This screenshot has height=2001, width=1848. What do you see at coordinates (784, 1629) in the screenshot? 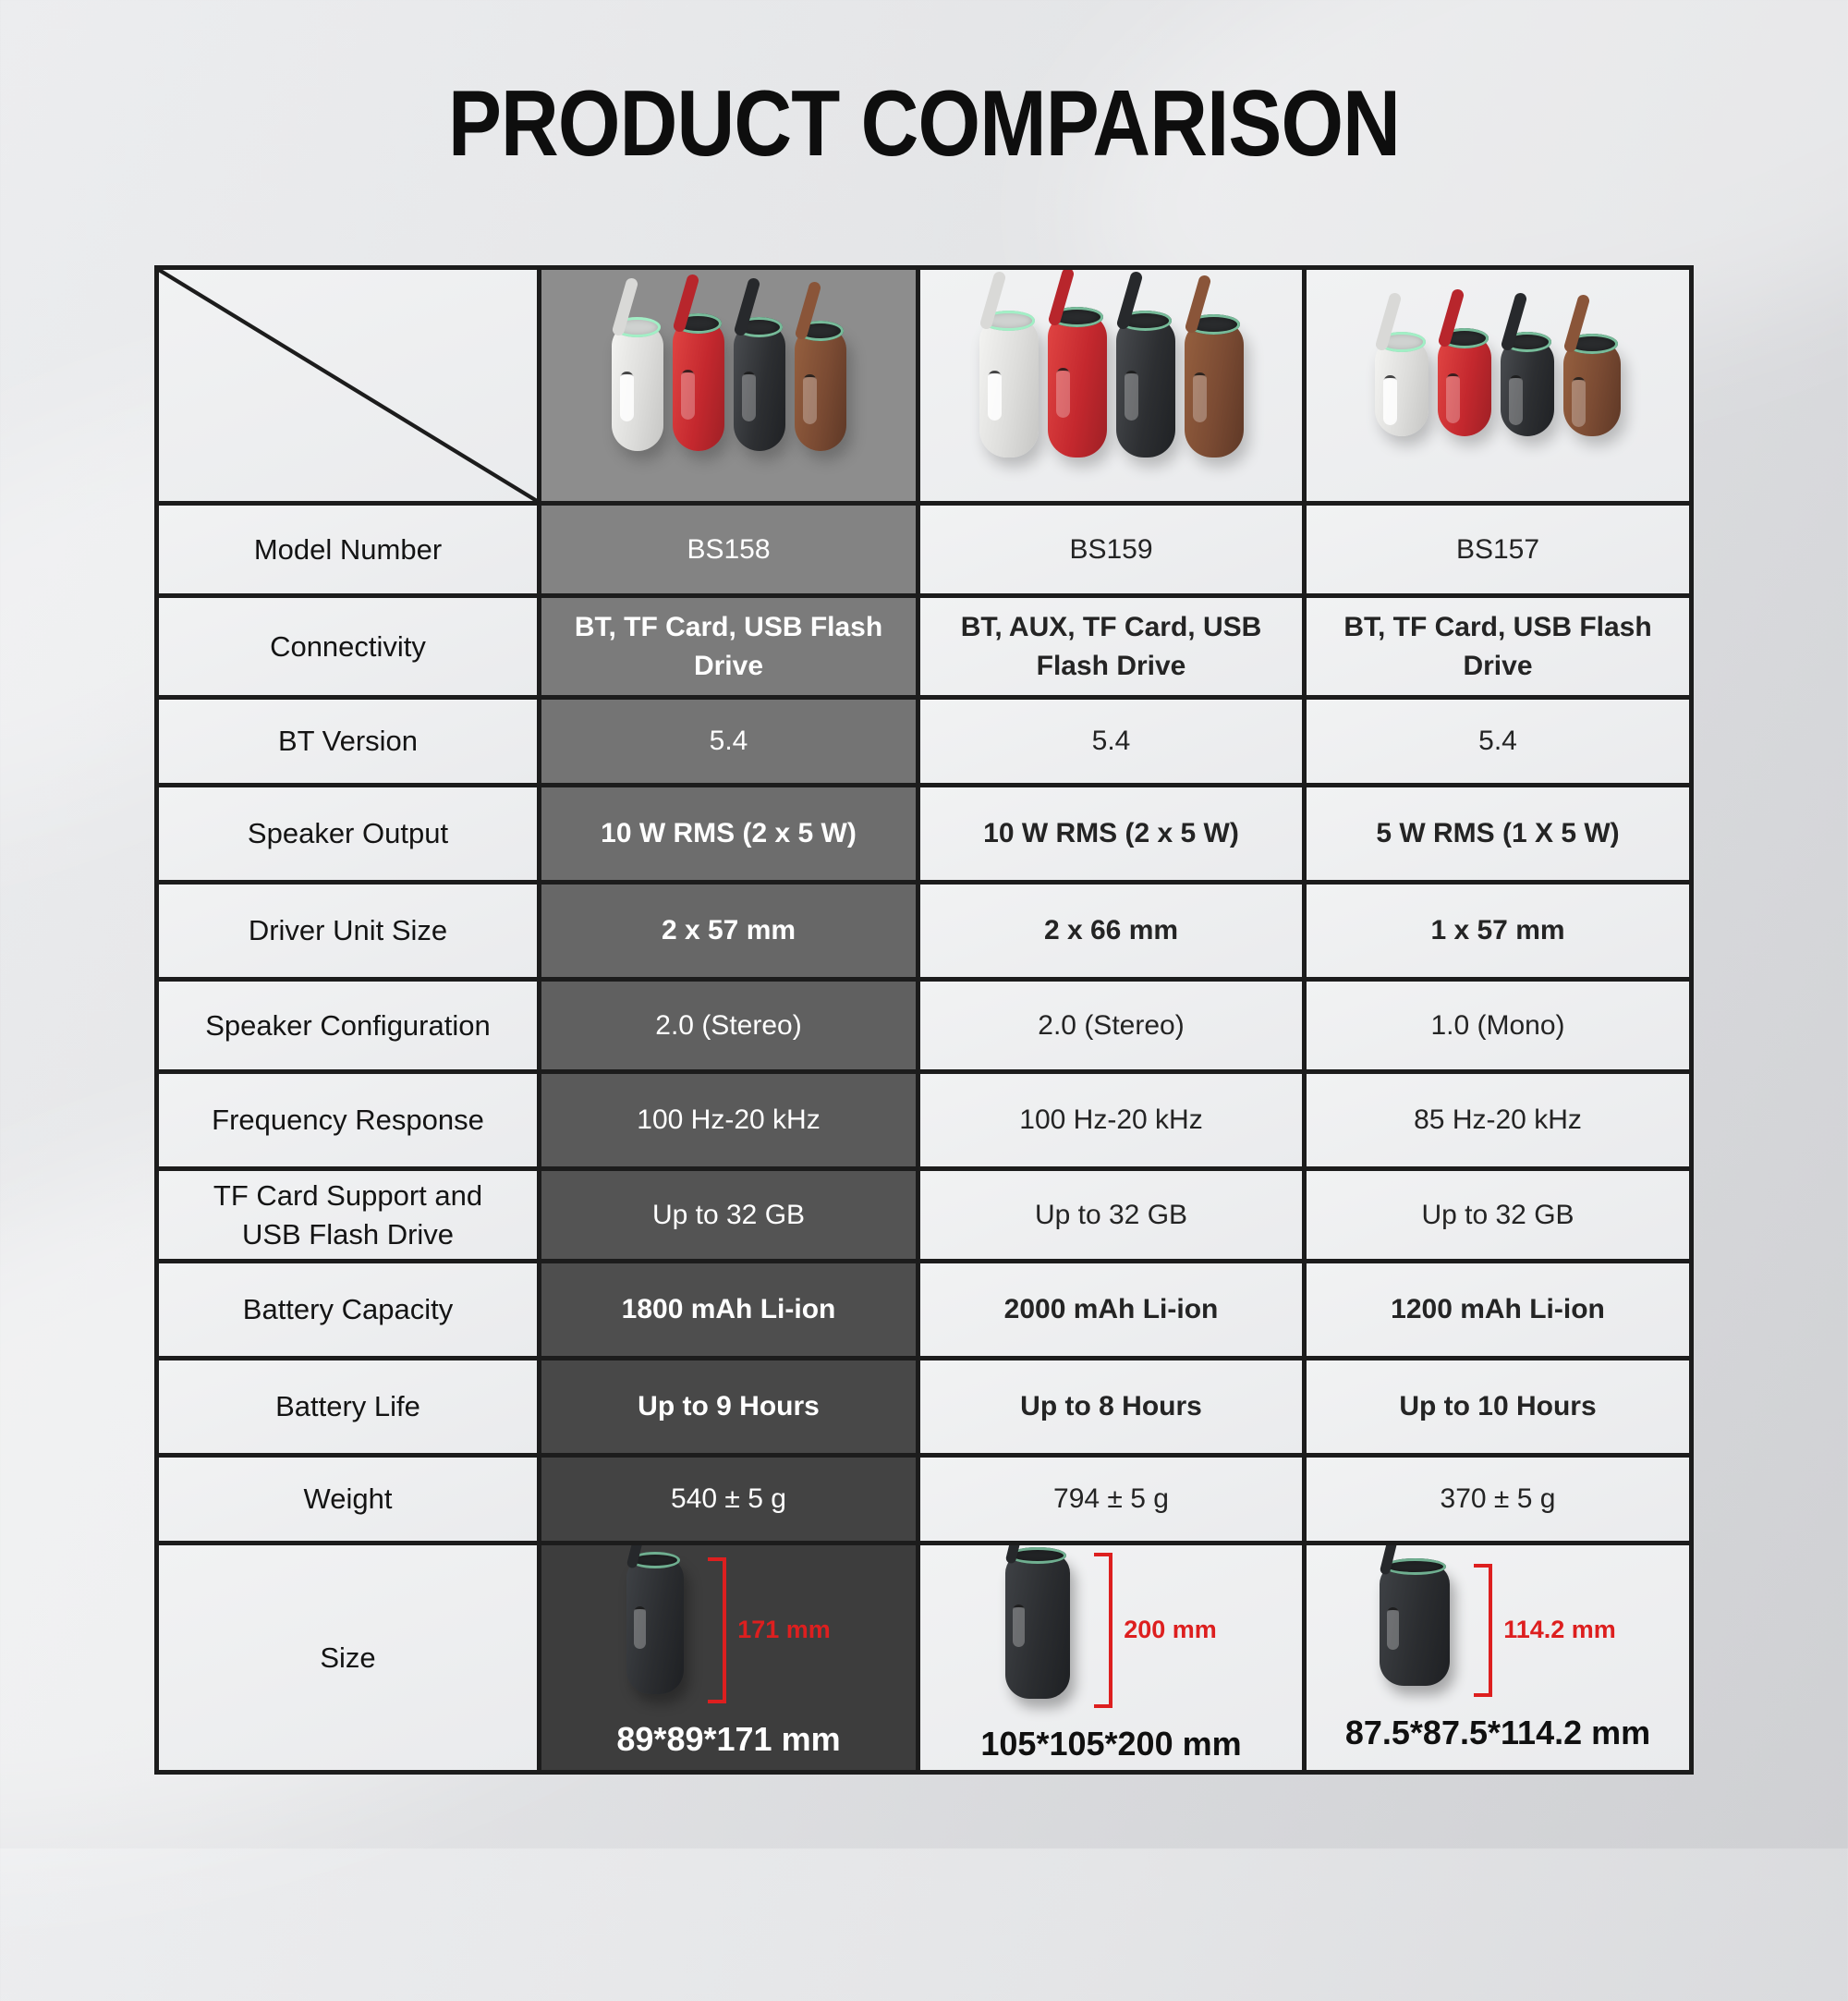
I see `height-label: 171 mm` at bounding box center [784, 1629].